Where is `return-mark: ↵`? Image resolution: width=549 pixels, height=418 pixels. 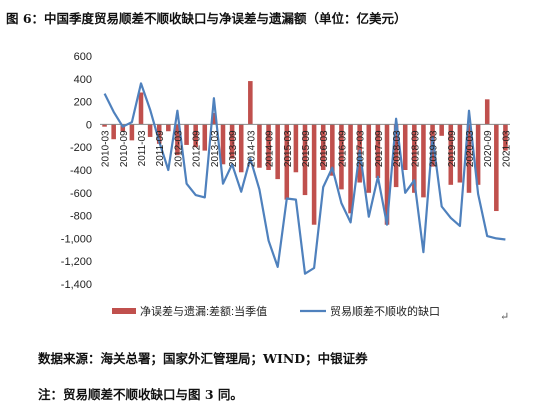
return-mark: ↵ is located at coordinates (505, 316).